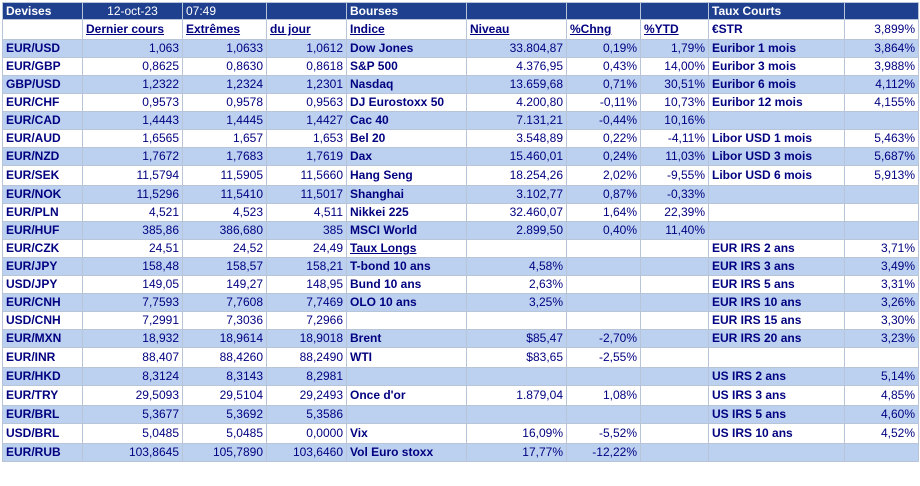 This screenshot has width=920, height=486. Describe the element at coordinates (224, 175) in the screenshot. I see `high-price: 11,5905` at that location.